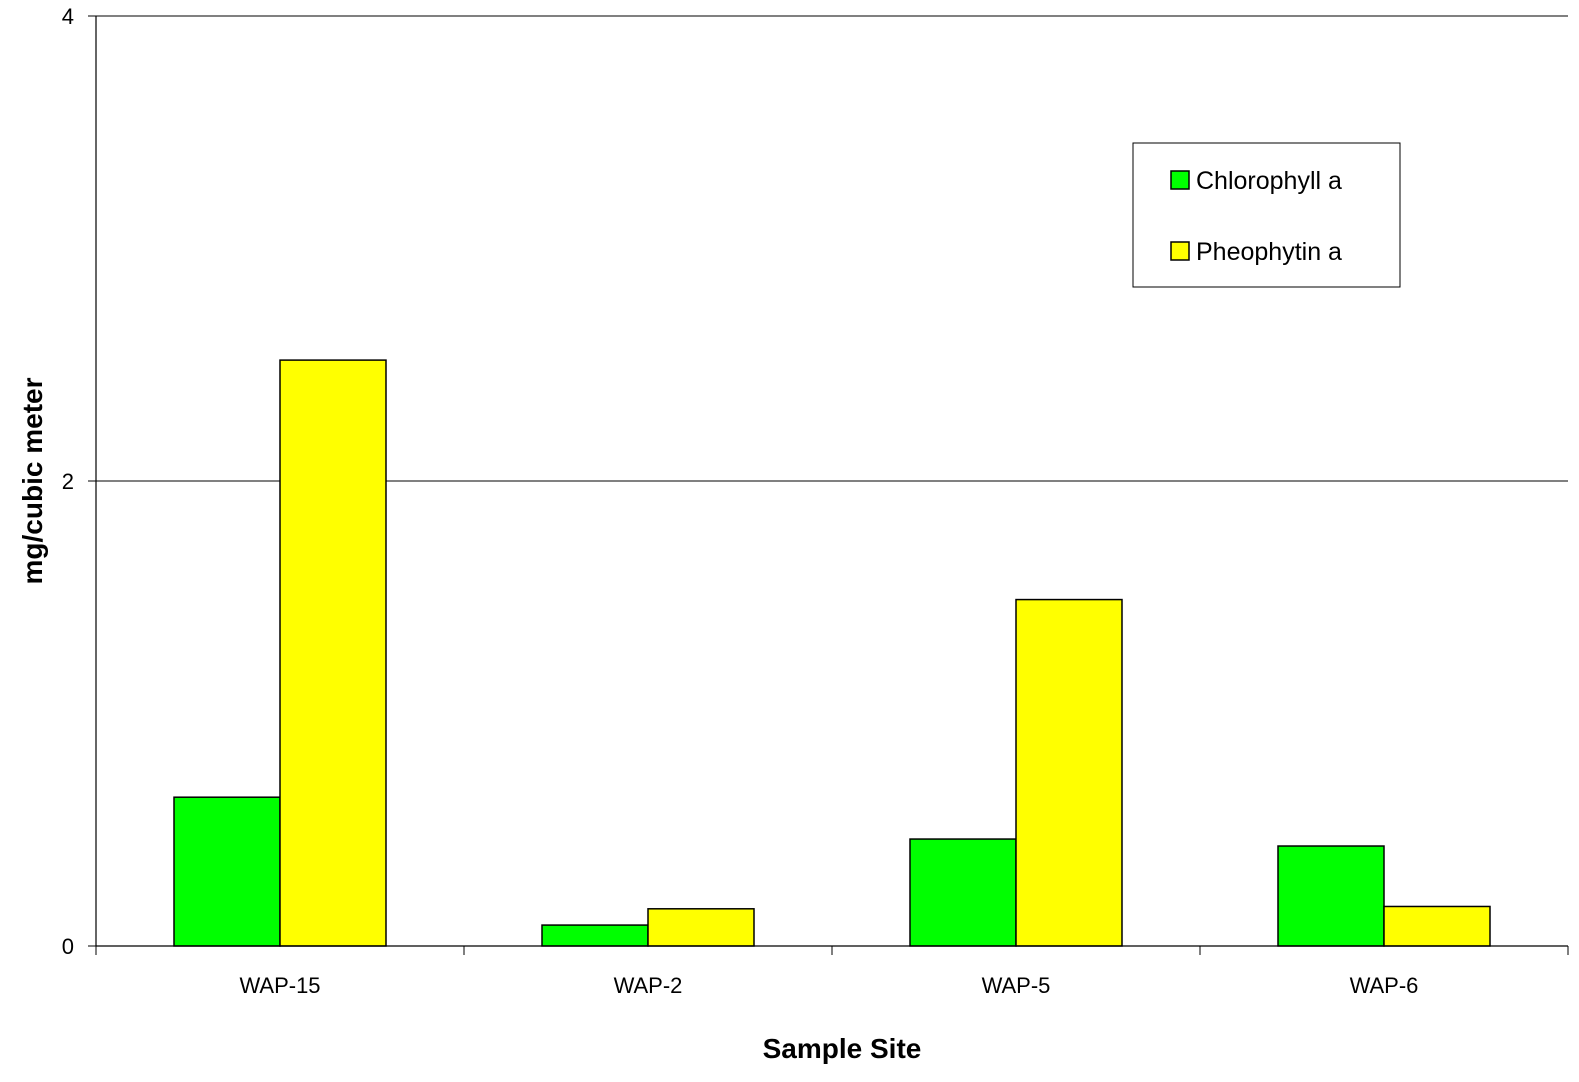  What do you see at coordinates (1384, 985) in the screenshot?
I see `x-tick-label: WAP-6` at bounding box center [1384, 985].